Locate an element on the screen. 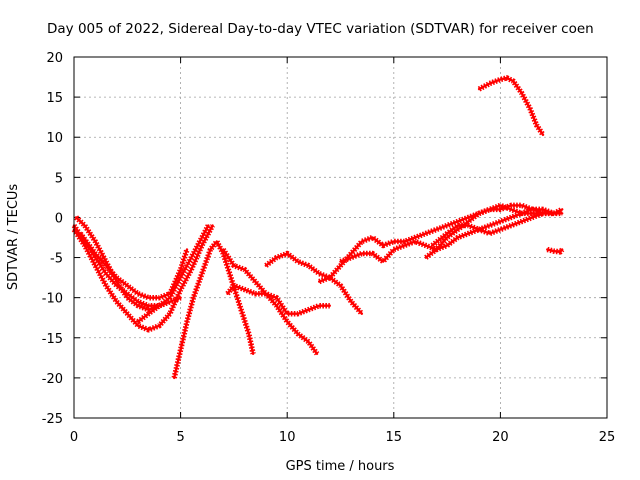 The image size is (640, 480). x-axis-title: GPS time / hours is located at coordinates (340, 466).